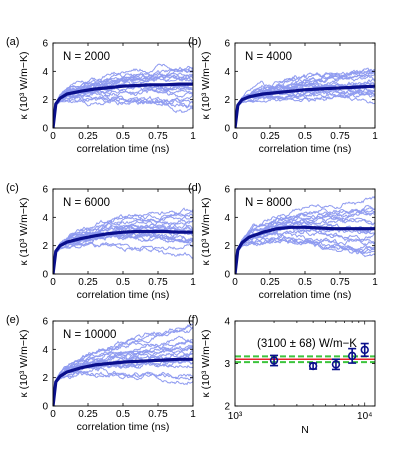  I want to click on annotation: N = 10000, so click(89, 335).